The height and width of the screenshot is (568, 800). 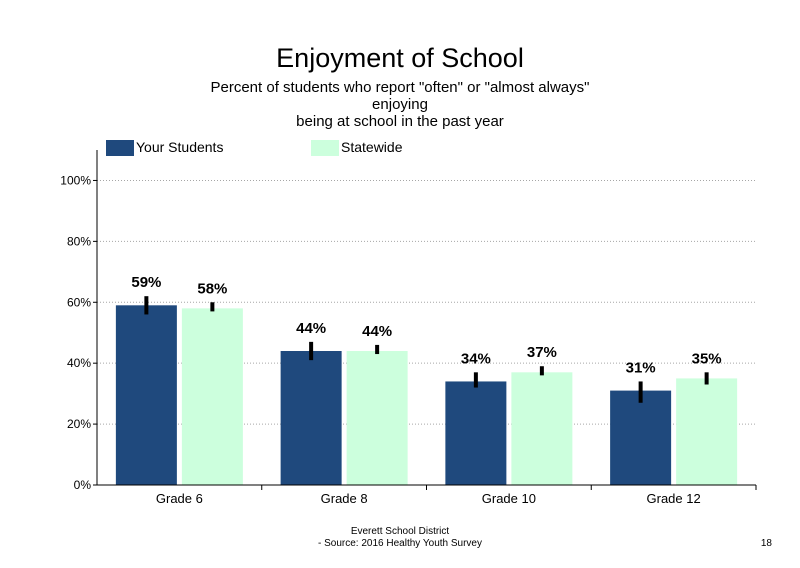 I want to click on y-tick-label: 60%, so click(x=79, y=302).